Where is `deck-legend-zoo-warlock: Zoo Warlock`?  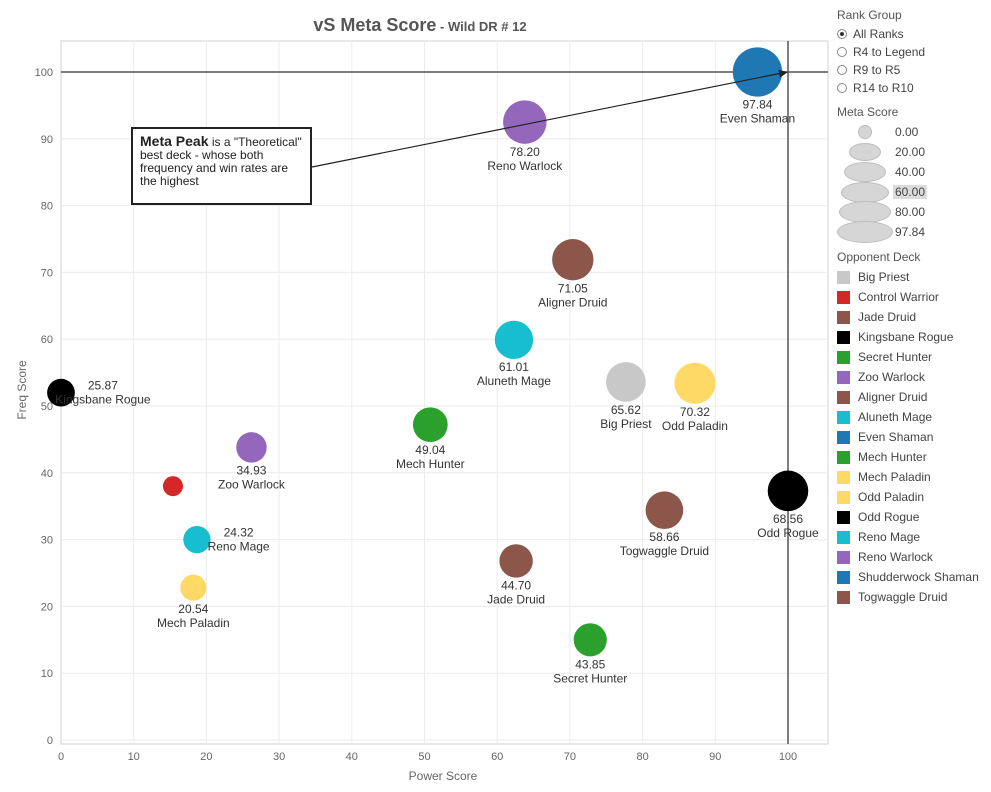 deck-legend-zoo-warlock: Zoo Warlock is located at coordinates (912, 377).